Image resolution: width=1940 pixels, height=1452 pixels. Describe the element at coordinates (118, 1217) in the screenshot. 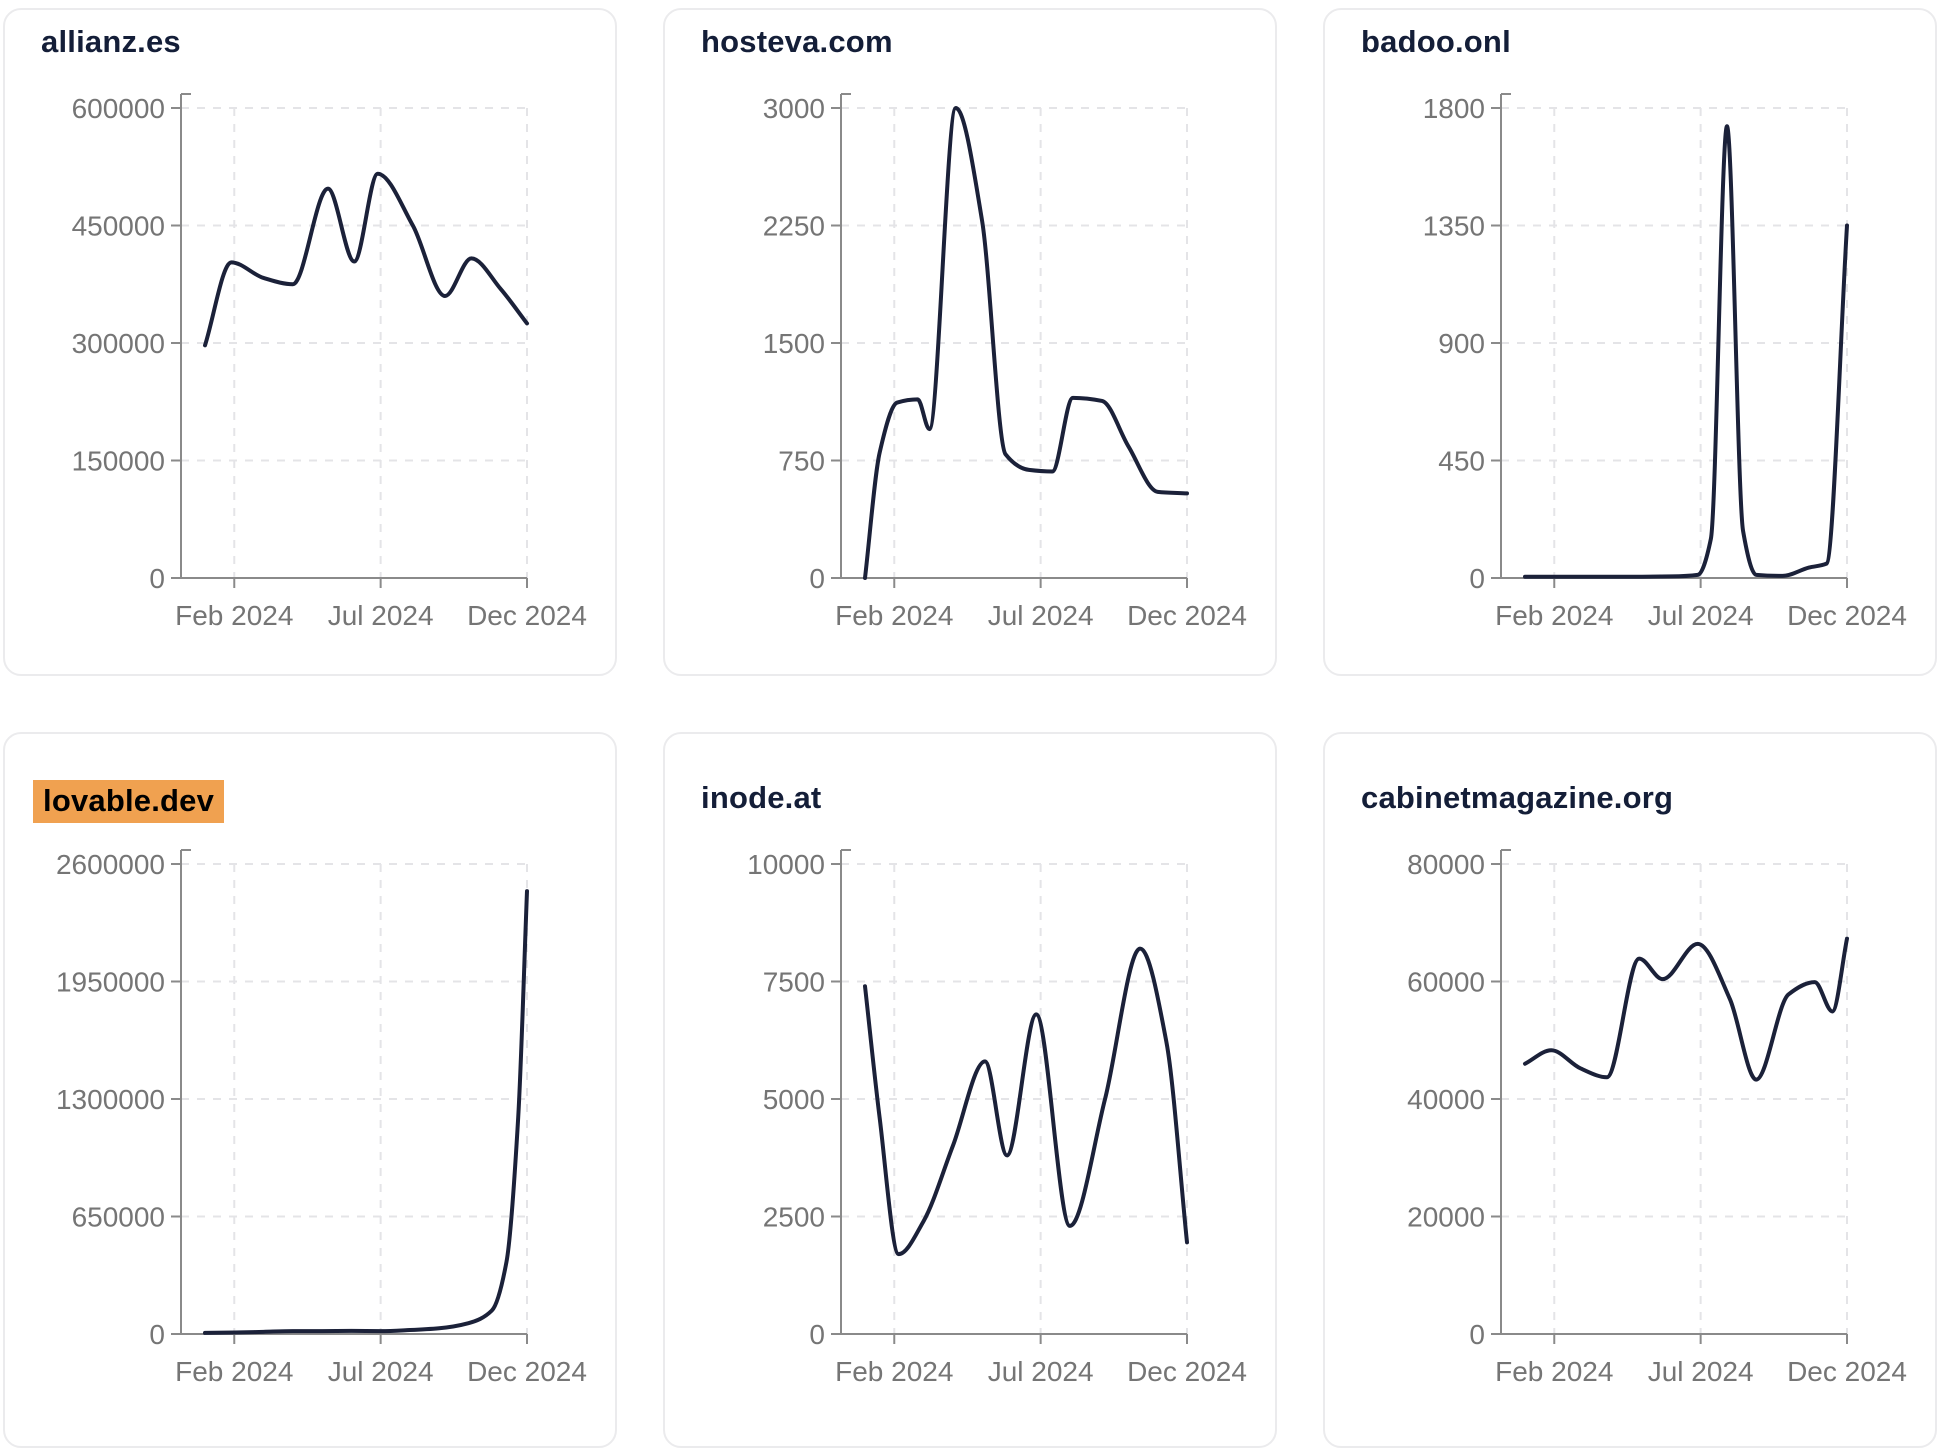

I see `svg-text: 650000` at that location.